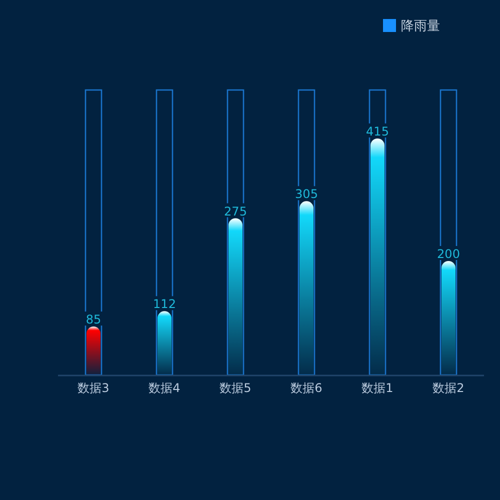 Image resolution: width=500 pixels, height=500 pixels. I want to click on data-label: 112, so click(164, 304).